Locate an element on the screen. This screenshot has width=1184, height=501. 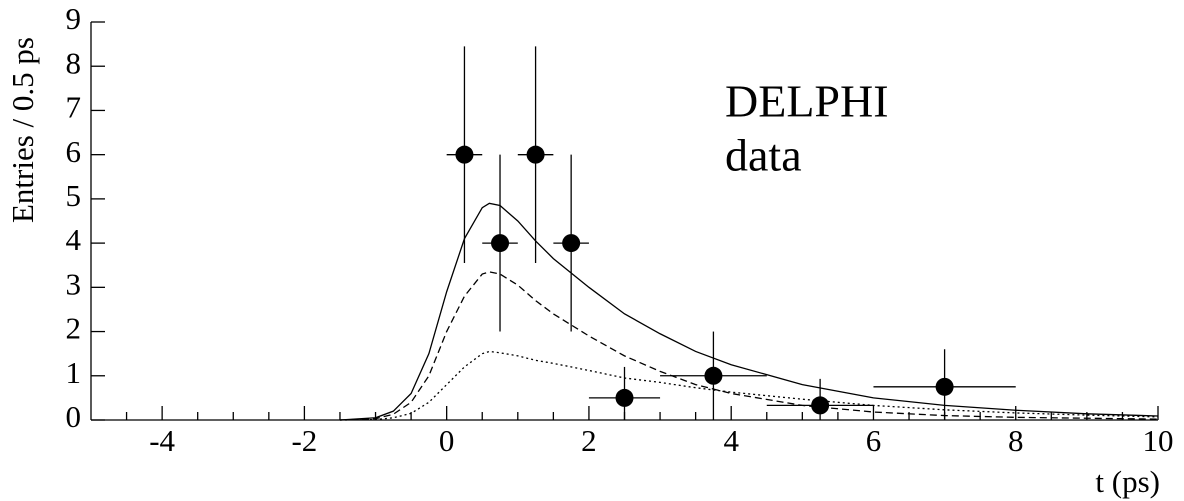
y-tick-label: 2 is located at coordinates (74, 328).